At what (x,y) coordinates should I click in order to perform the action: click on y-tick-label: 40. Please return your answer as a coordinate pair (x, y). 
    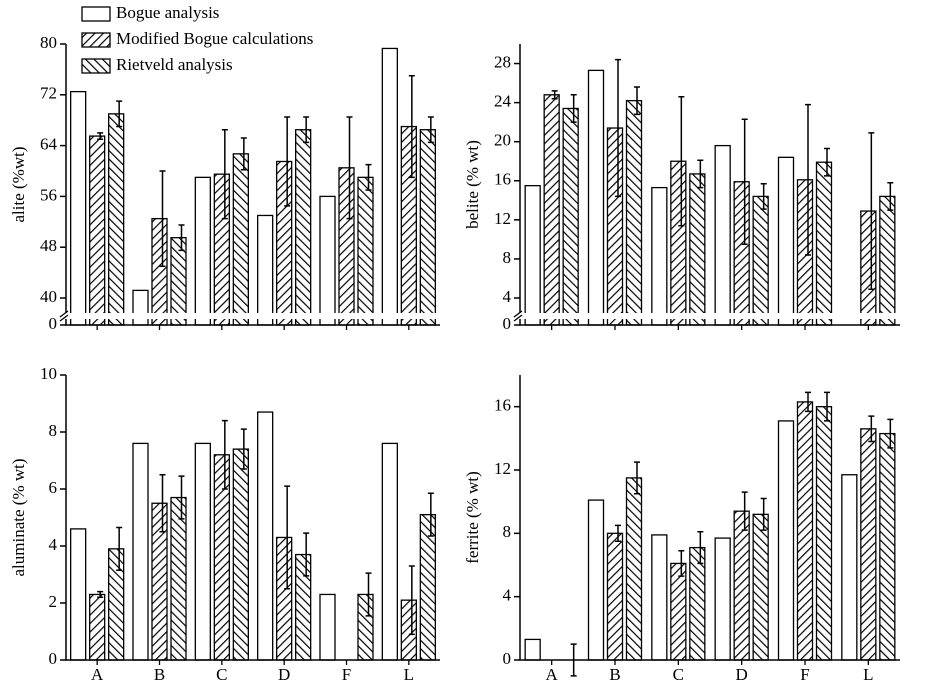
    Looking at the image, I should click on (48, 296).